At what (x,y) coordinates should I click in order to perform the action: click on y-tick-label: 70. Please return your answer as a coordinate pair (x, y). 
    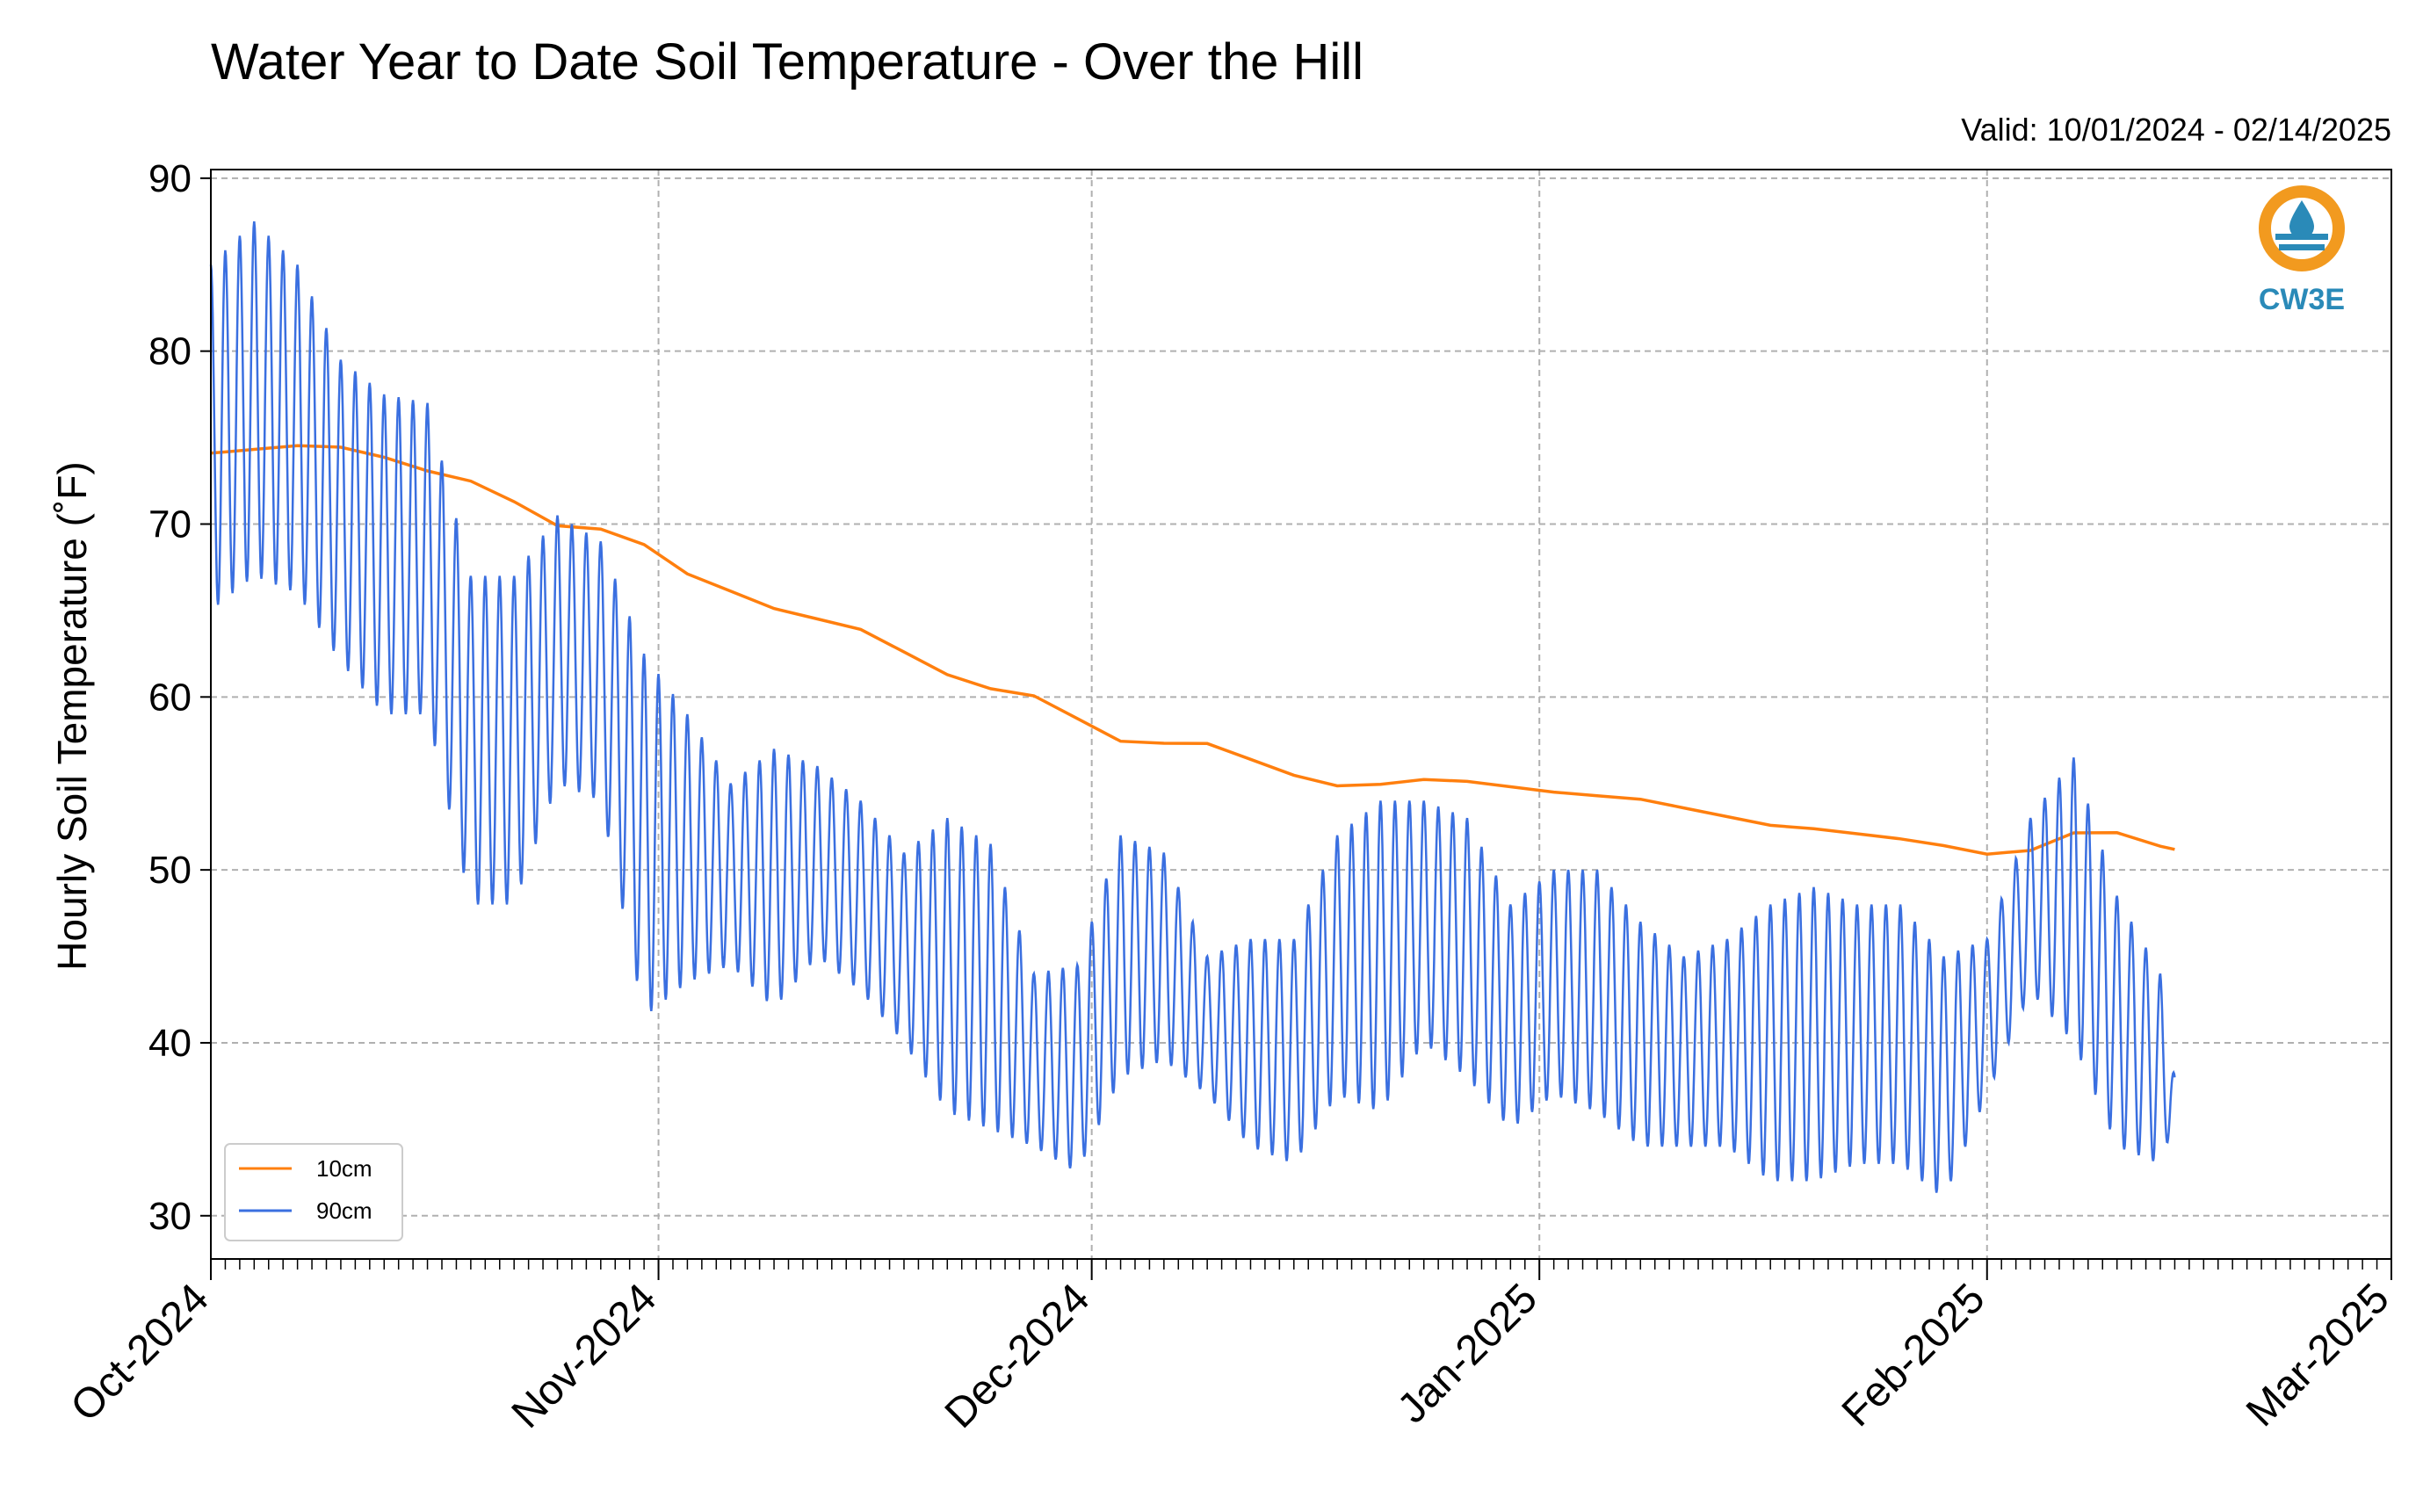
    Looking at the image, I should click on (170, 524).